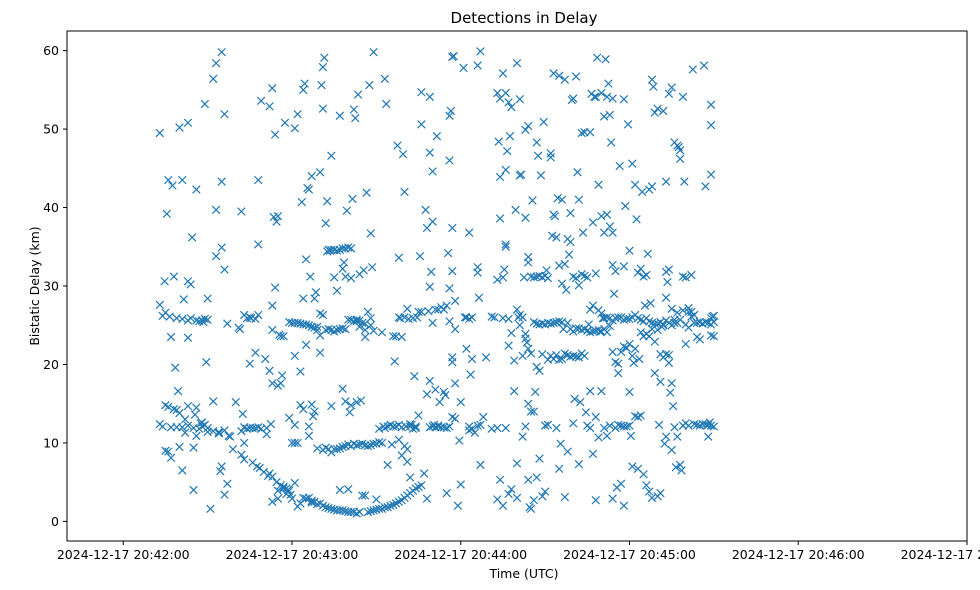 The width and height of the screenshot is (980, 590). What do you see at coordinates (51, 207) in the screenshot?
I see `y-tick-label: 40` at bounding box center [51, 207].